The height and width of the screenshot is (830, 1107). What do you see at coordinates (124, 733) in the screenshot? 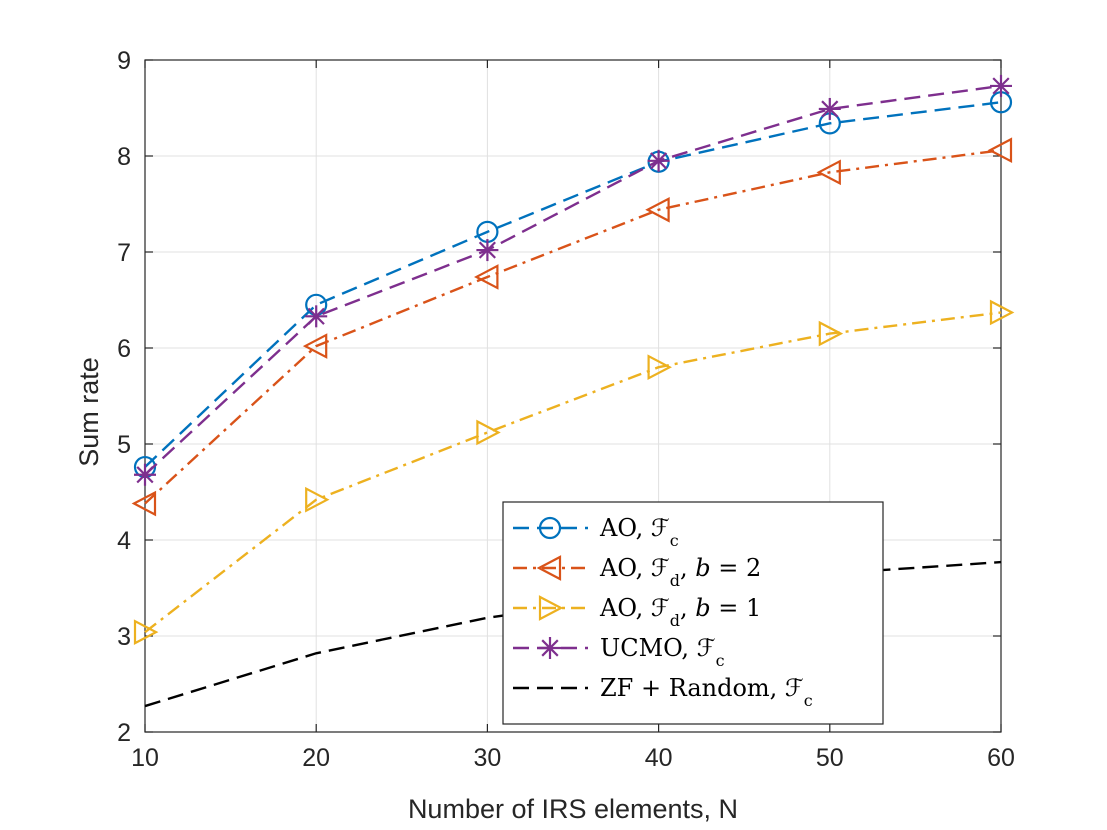
I see `y-tick-label: 2` at bounding box center [124, 733].